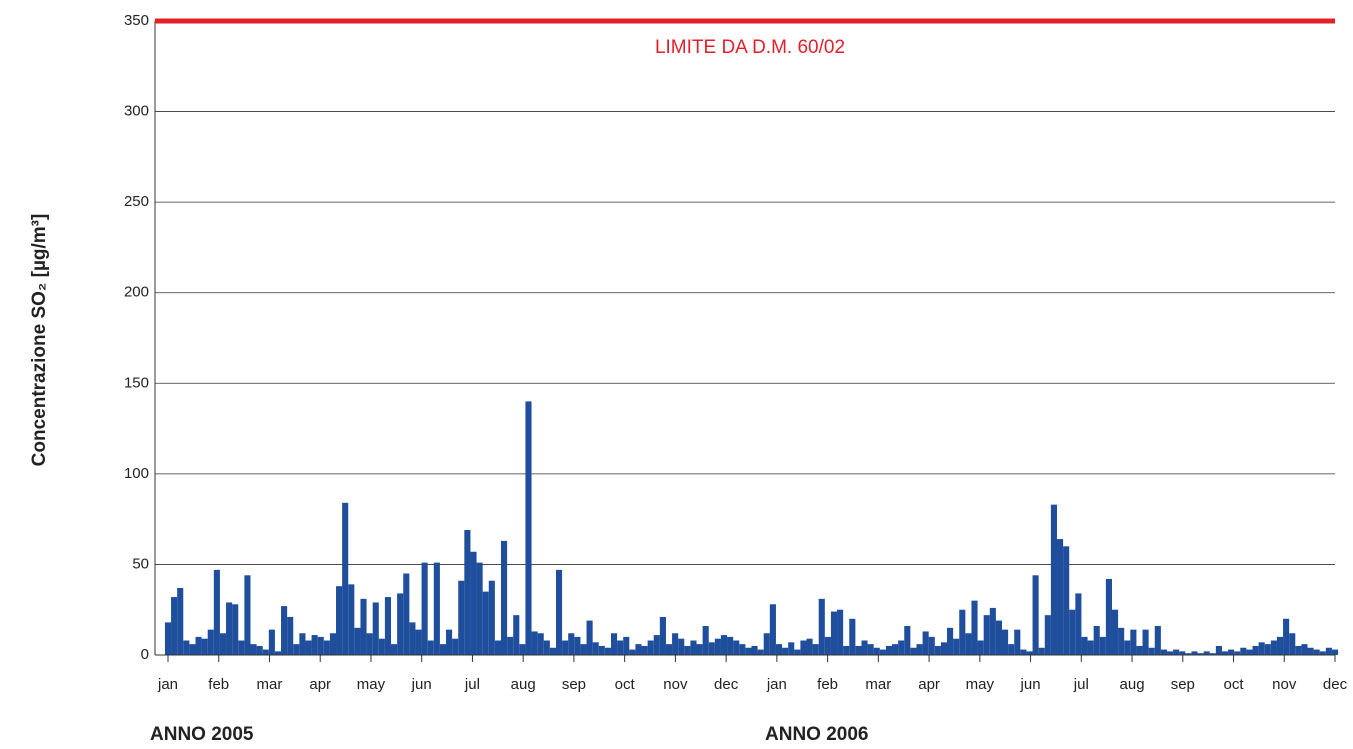 Image resolution: width=1353 pixels, height=749 pixels. I want to click on y-tick-label: 250, so click(136, 201).